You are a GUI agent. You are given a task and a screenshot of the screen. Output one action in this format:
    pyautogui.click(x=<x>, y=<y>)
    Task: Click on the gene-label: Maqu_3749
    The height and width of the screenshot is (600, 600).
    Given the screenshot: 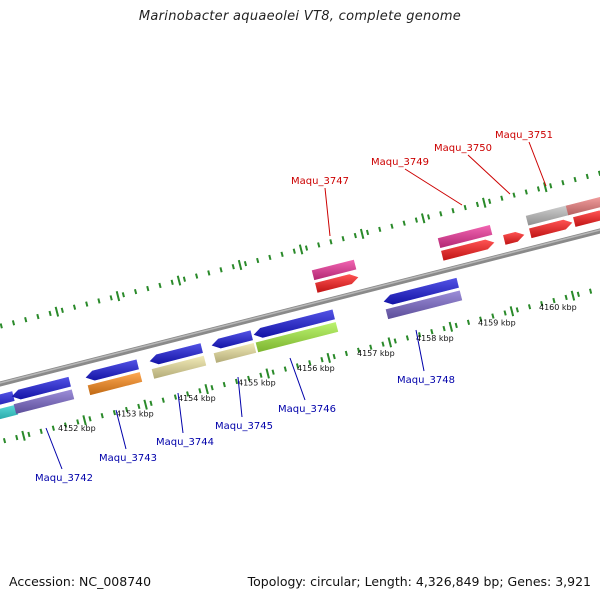 What is the action you would take?
    pyautogui.click(x=400, y=162)
    